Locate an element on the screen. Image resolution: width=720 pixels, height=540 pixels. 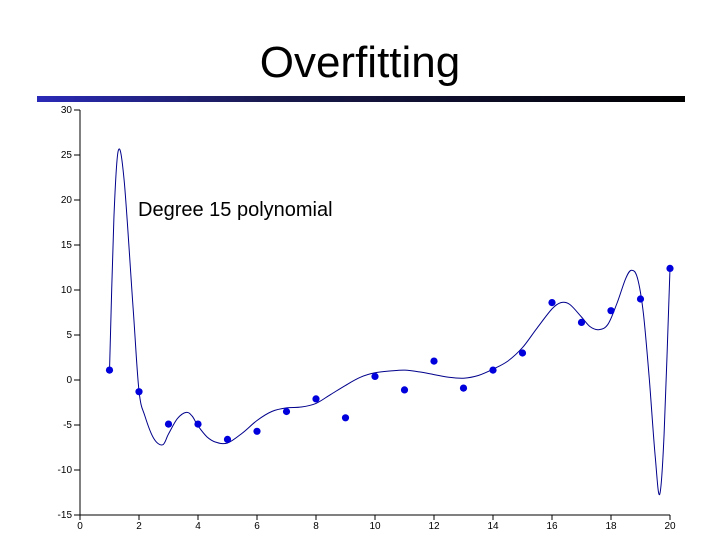
y-tick-label: -15 is located at coordinates (65, 515).